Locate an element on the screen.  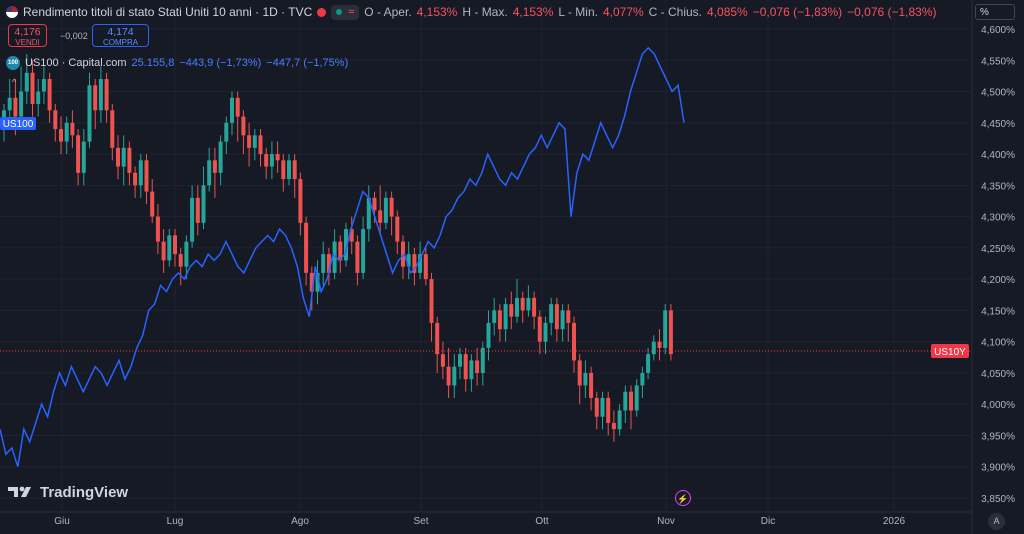
change-value: −0,076 (−1,83%) is located at coordinates (797, 12).